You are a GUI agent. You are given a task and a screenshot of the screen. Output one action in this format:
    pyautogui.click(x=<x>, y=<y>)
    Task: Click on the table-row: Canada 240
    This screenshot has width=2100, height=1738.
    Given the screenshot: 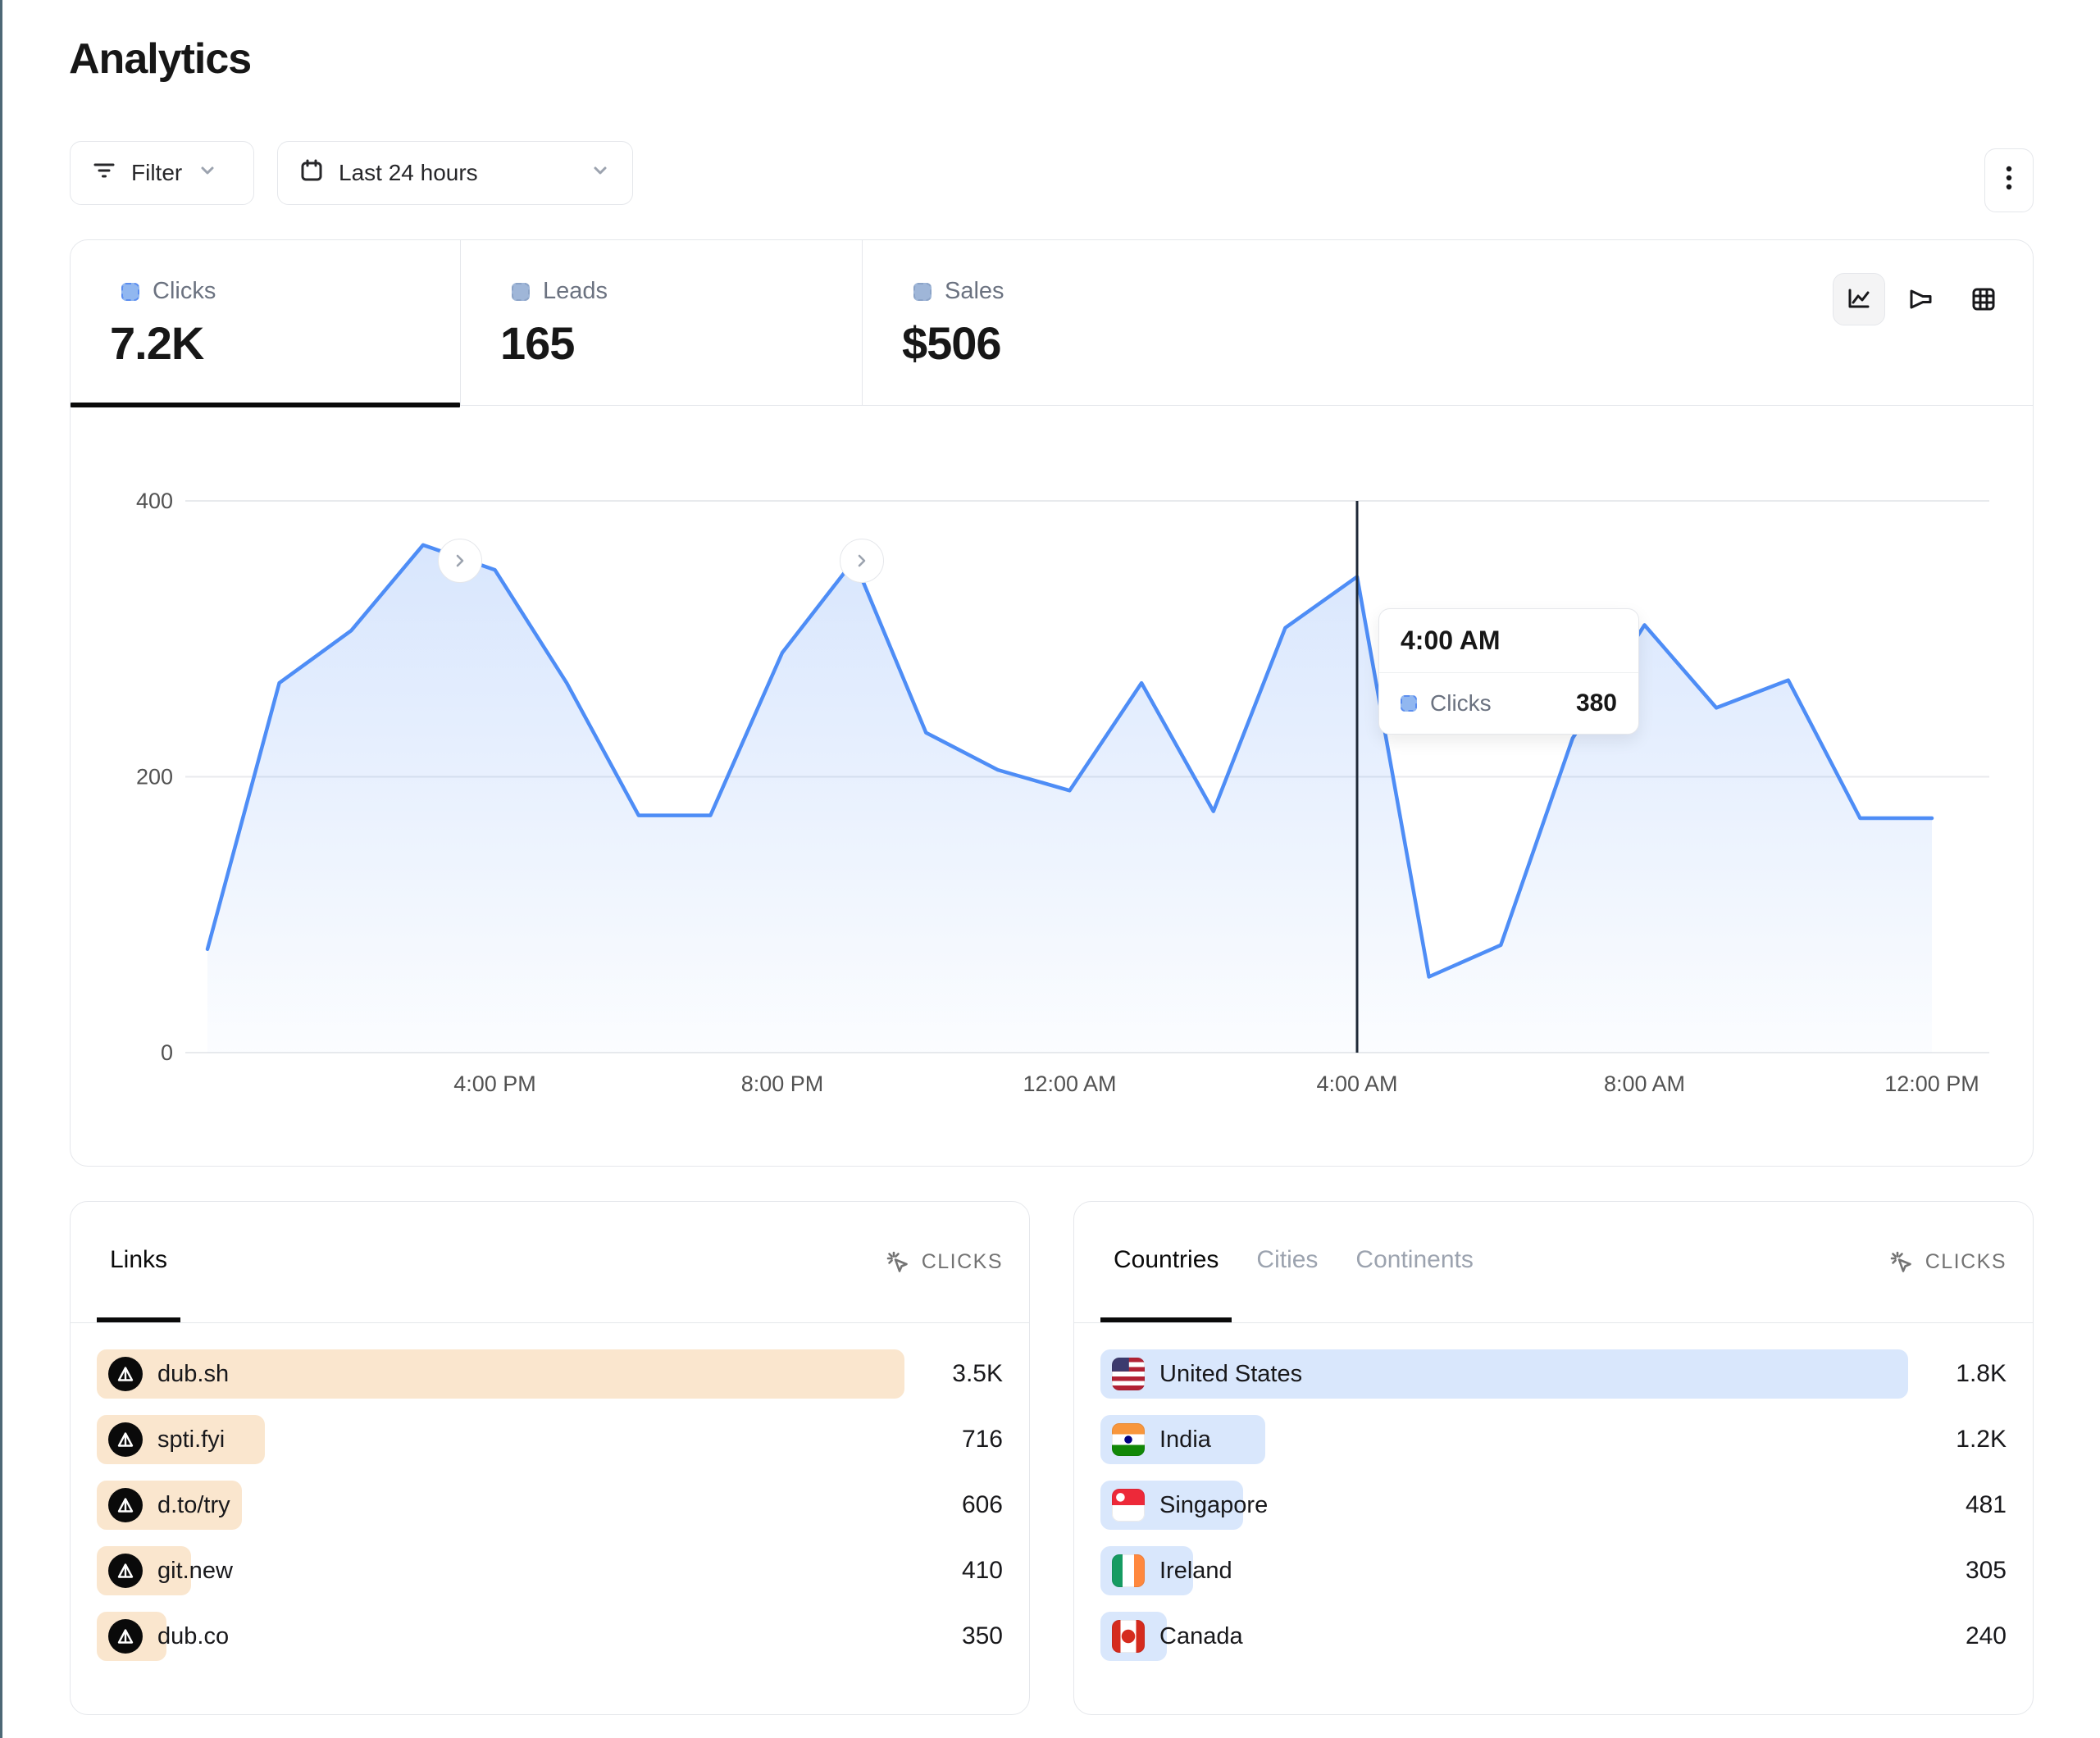 What is the action you would take?
    pyautogui.click(x=1553, y=1636)
    